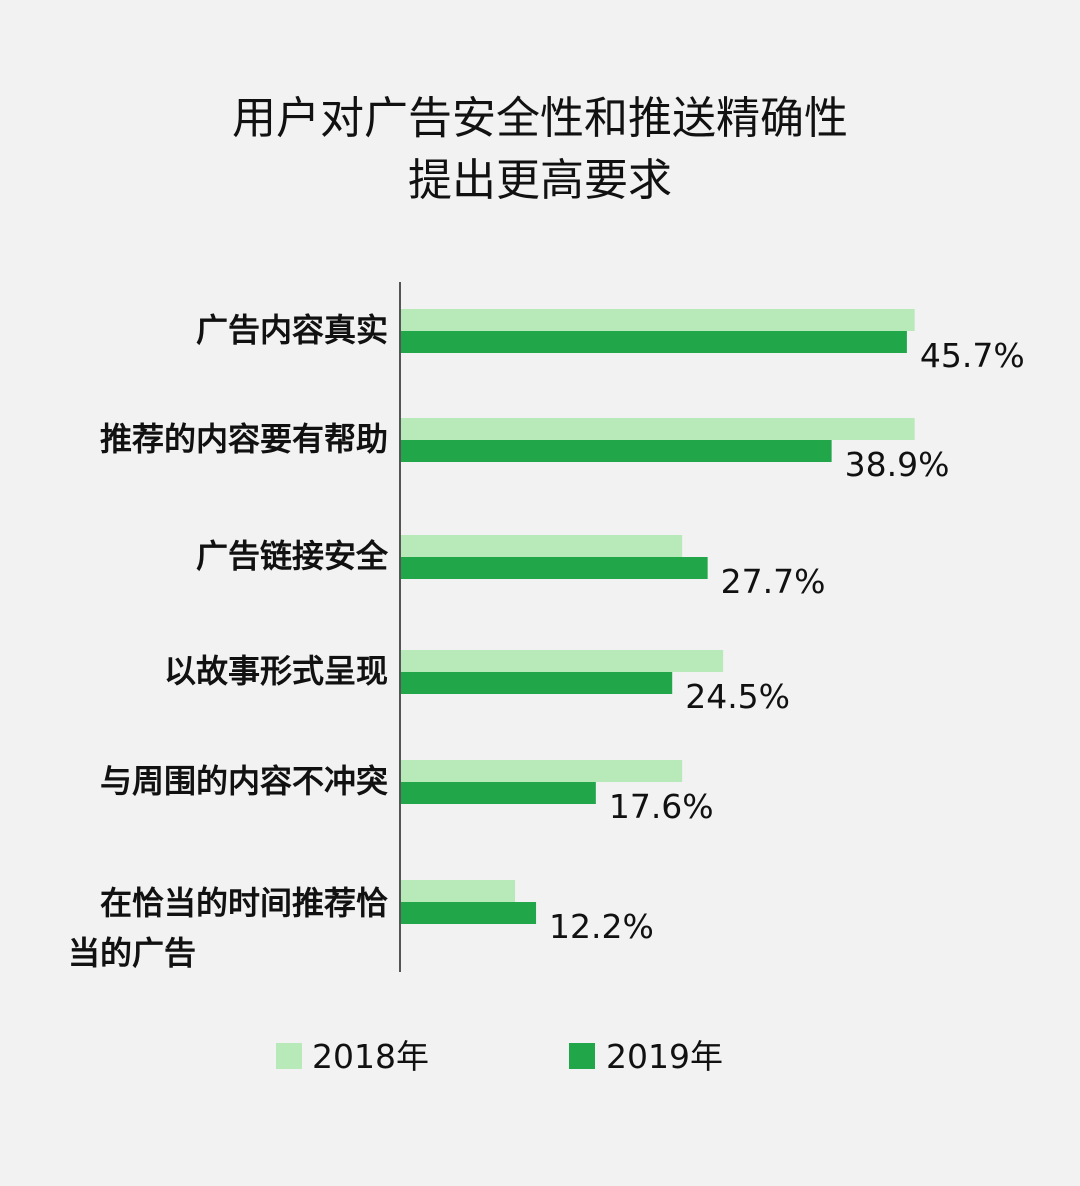 The height and width of the screenshot is (1186, 1080). Describe the element at coordinates (289, 1056) in the screenshot. I see `legend-swatch-2018` at that location.